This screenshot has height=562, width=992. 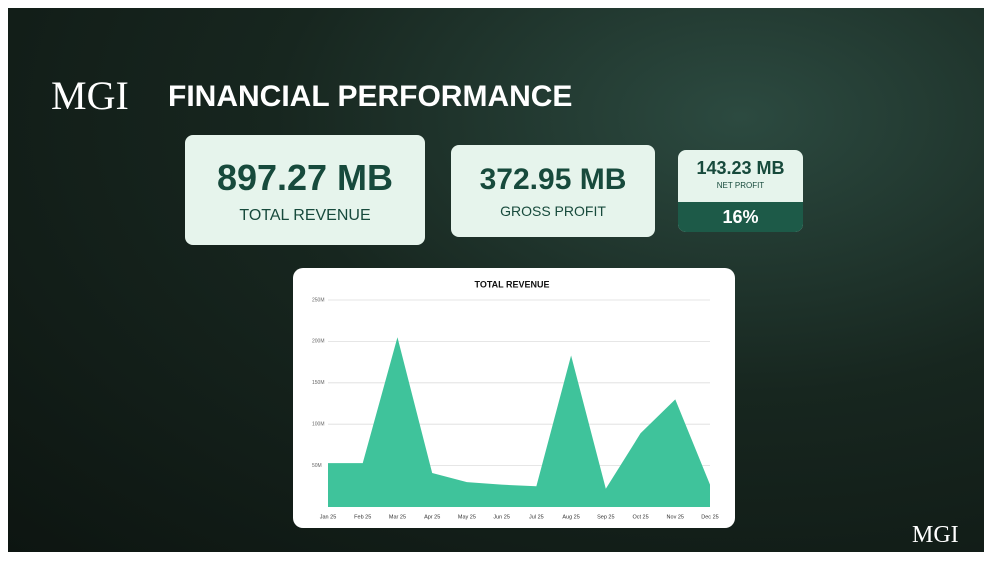 What do you see at coordinates (640, 517) in the screenshot?
I see `x-tick-label: Oct 25` at bounding box center [640, 517].